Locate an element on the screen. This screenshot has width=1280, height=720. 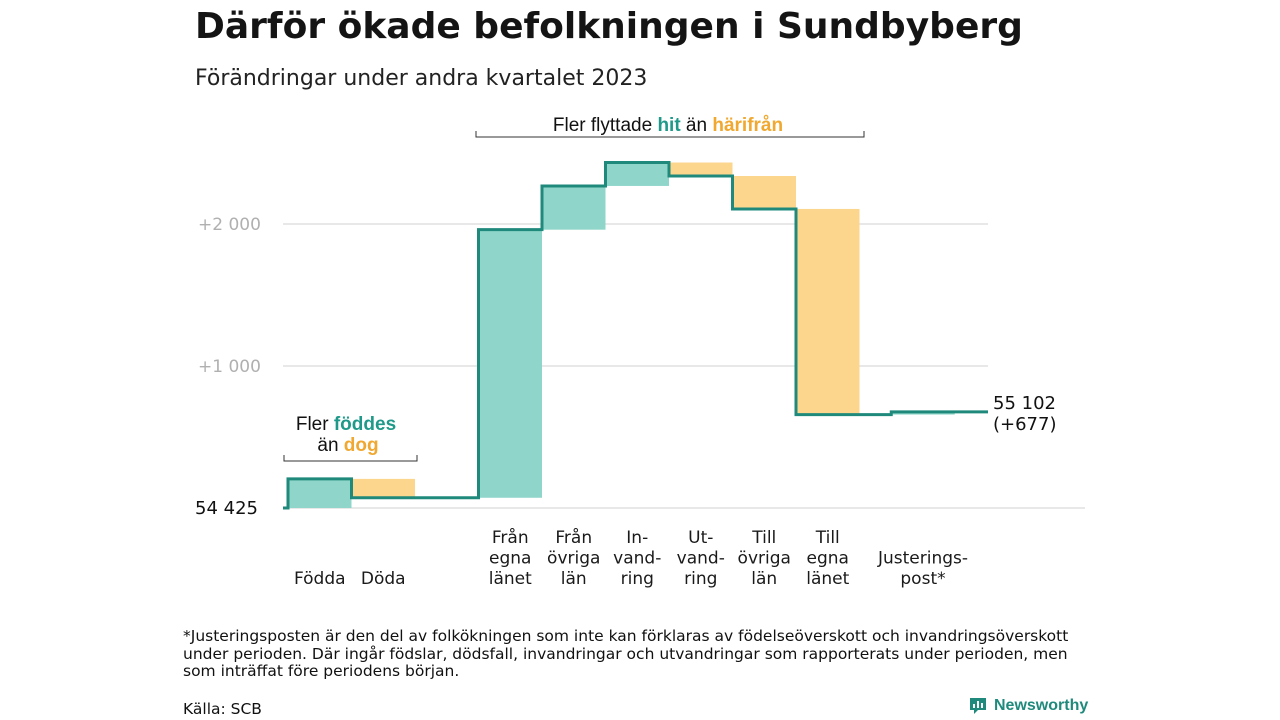
category-label: Döda is located at coordinates (383, 579).